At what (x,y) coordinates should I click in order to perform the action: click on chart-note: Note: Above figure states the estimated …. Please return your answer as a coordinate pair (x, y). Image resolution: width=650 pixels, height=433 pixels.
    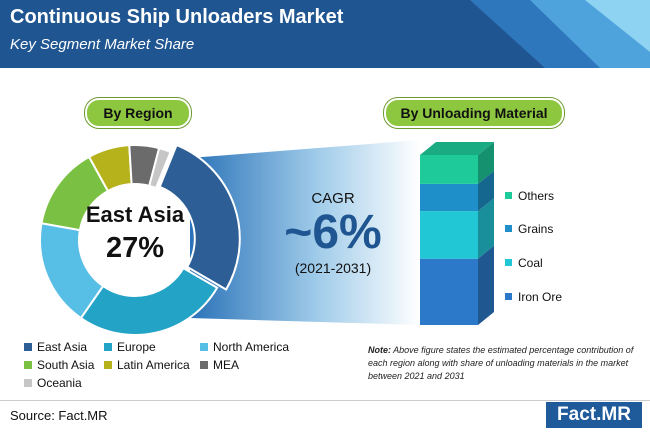
    Looking at the image, I should click on (504, 363).